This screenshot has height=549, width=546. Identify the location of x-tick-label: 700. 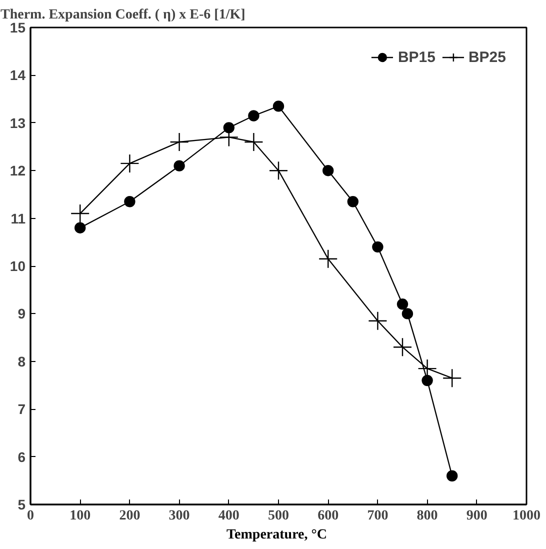
(377, 516).